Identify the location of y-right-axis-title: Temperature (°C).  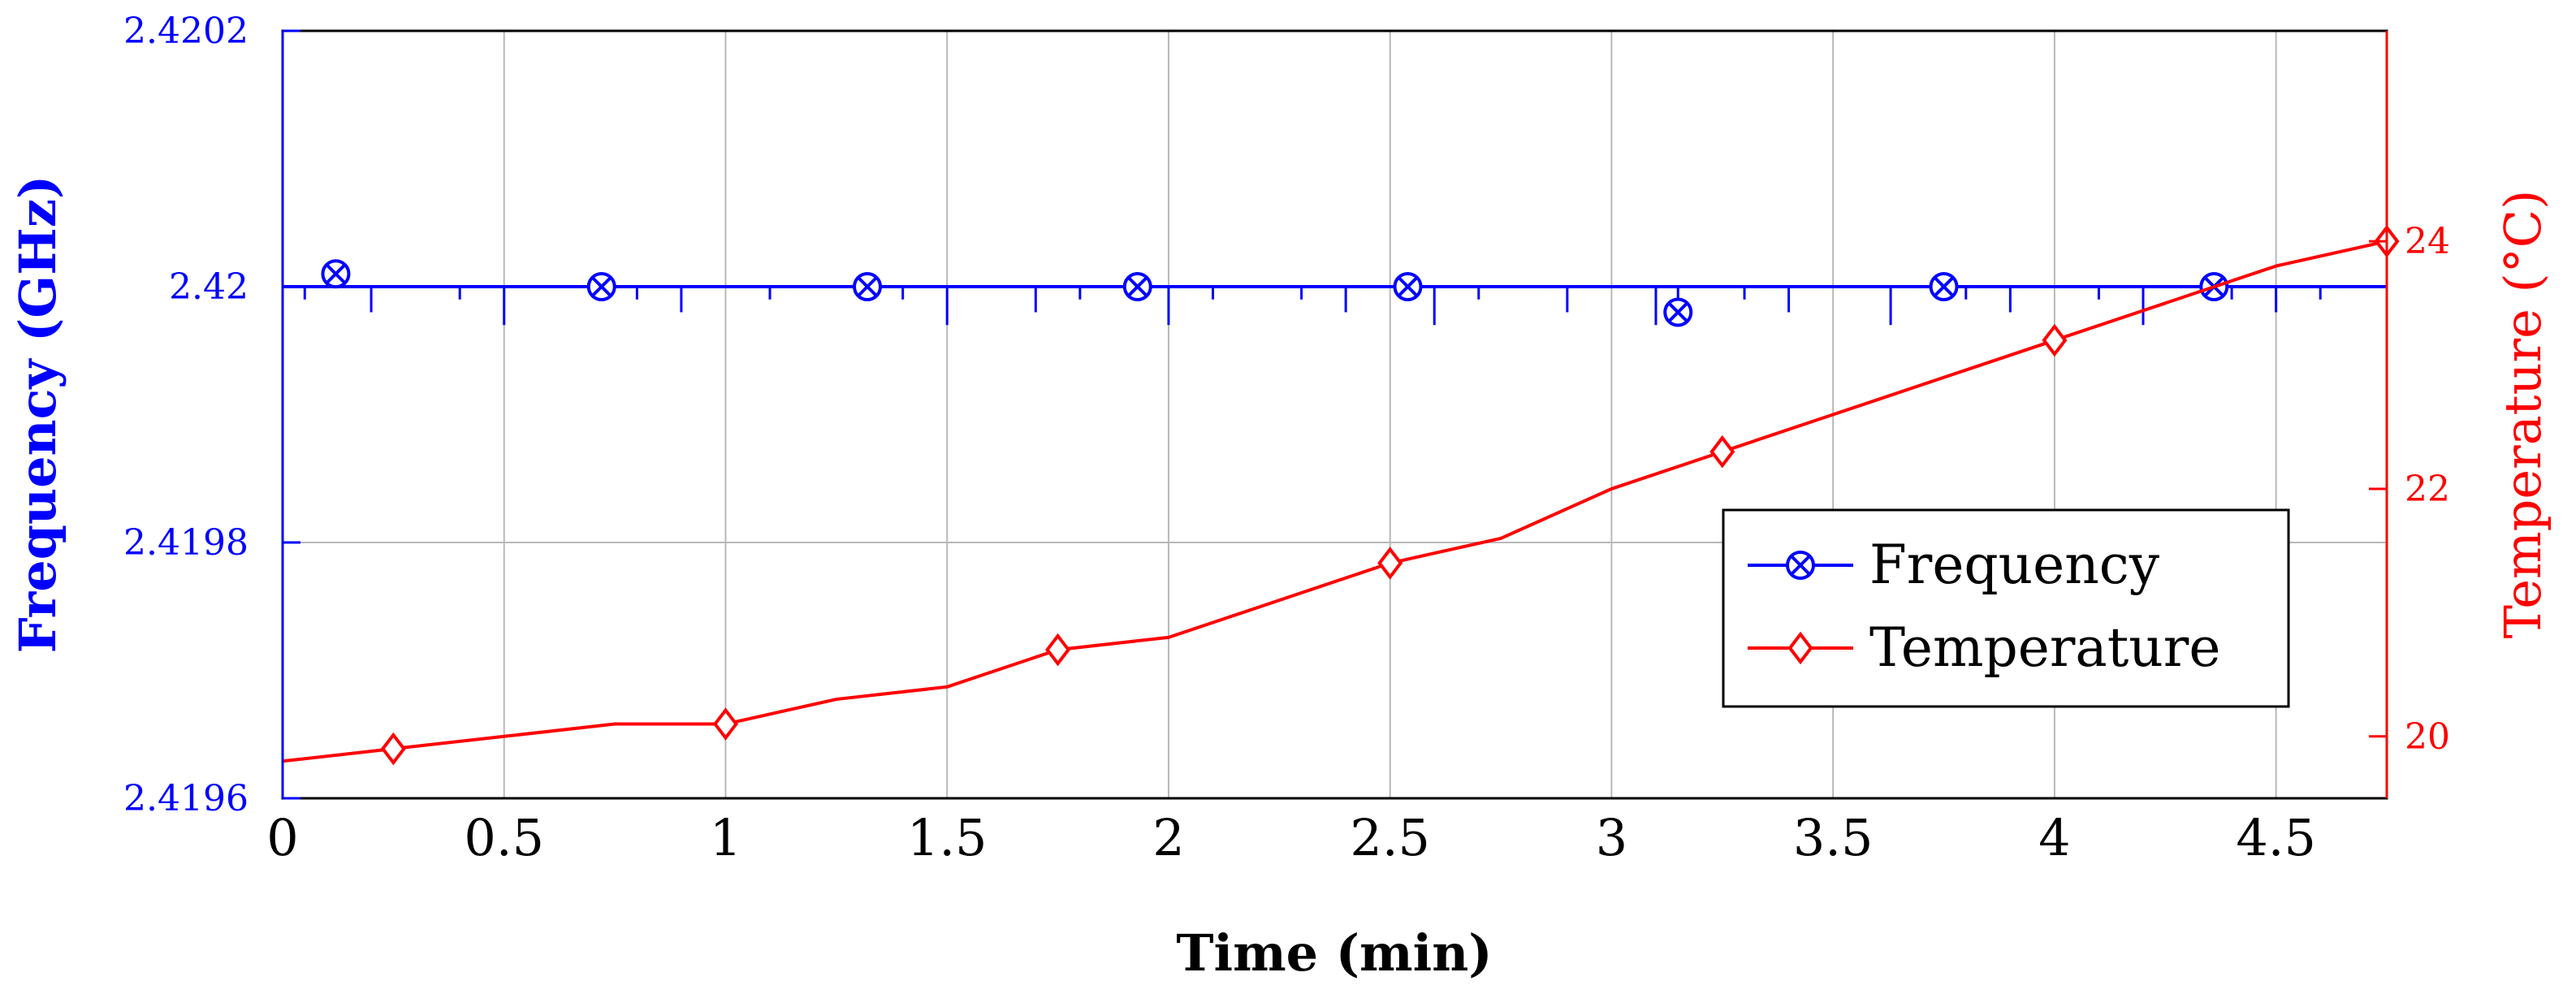
(2523, 414).